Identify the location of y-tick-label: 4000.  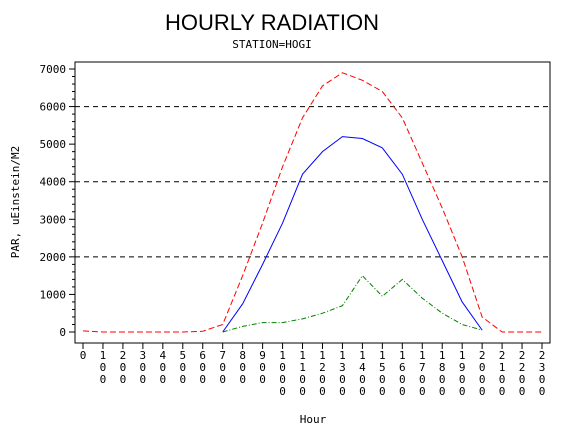
(53, 182).